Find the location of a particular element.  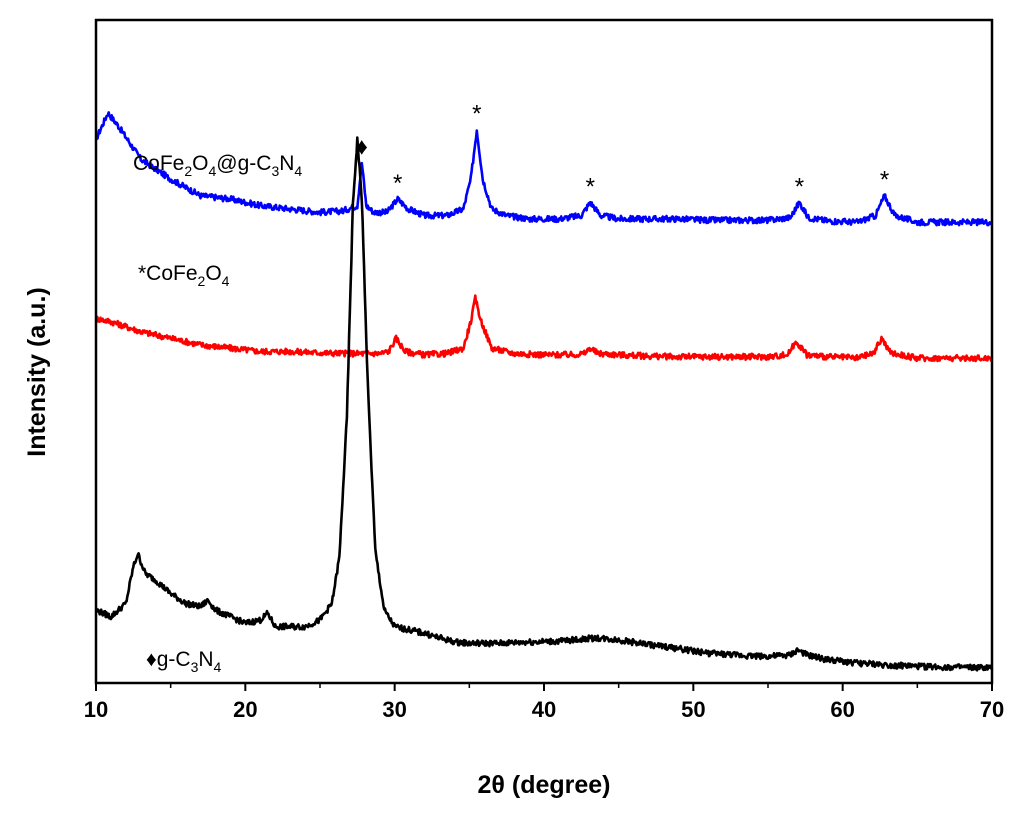

x-tick-label: 40 is located at coordinates (544, 709).